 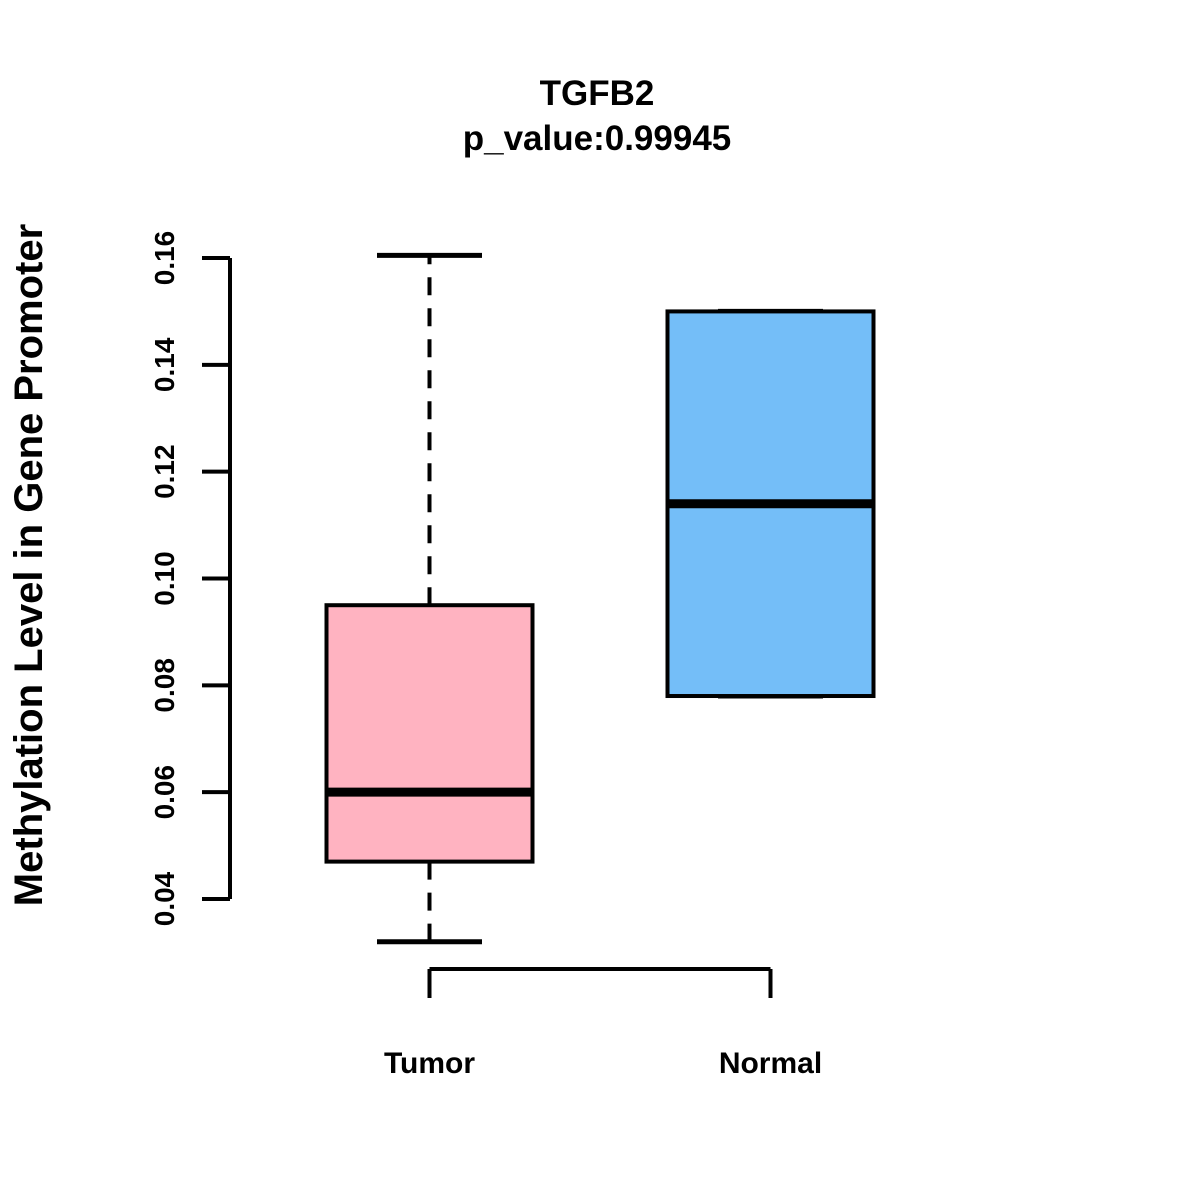 What do you see at coordinates (770, 503) in the screenshot?
I see `normal-boxplot-group` at bounding box center [770, 503].